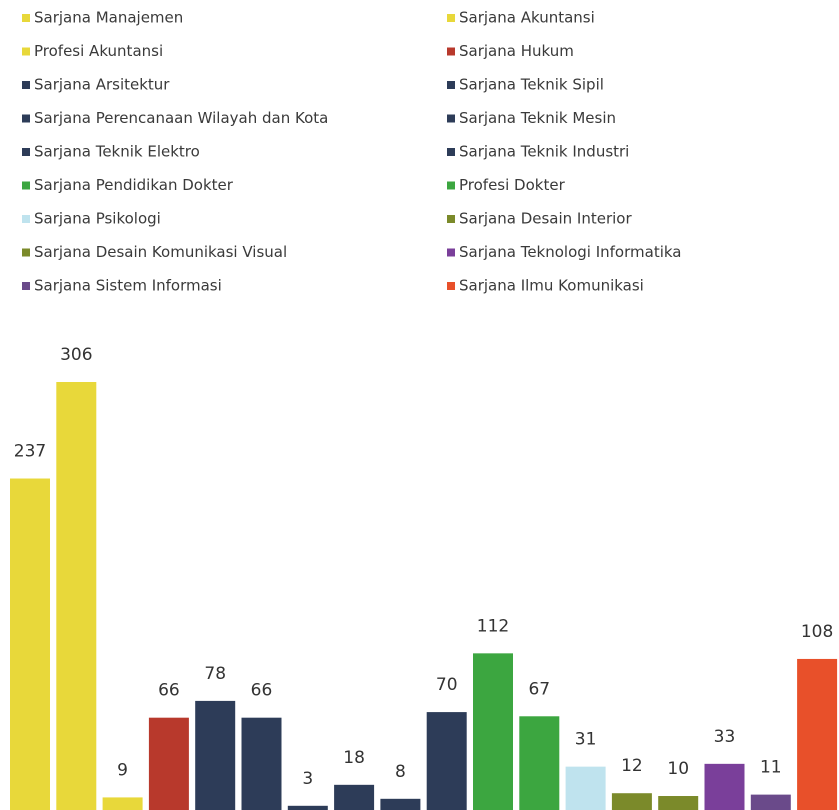  What do you see at coordinates (122, 770) in the screenshot?
I see `value-label: 9` at bounding box center [122, 770].